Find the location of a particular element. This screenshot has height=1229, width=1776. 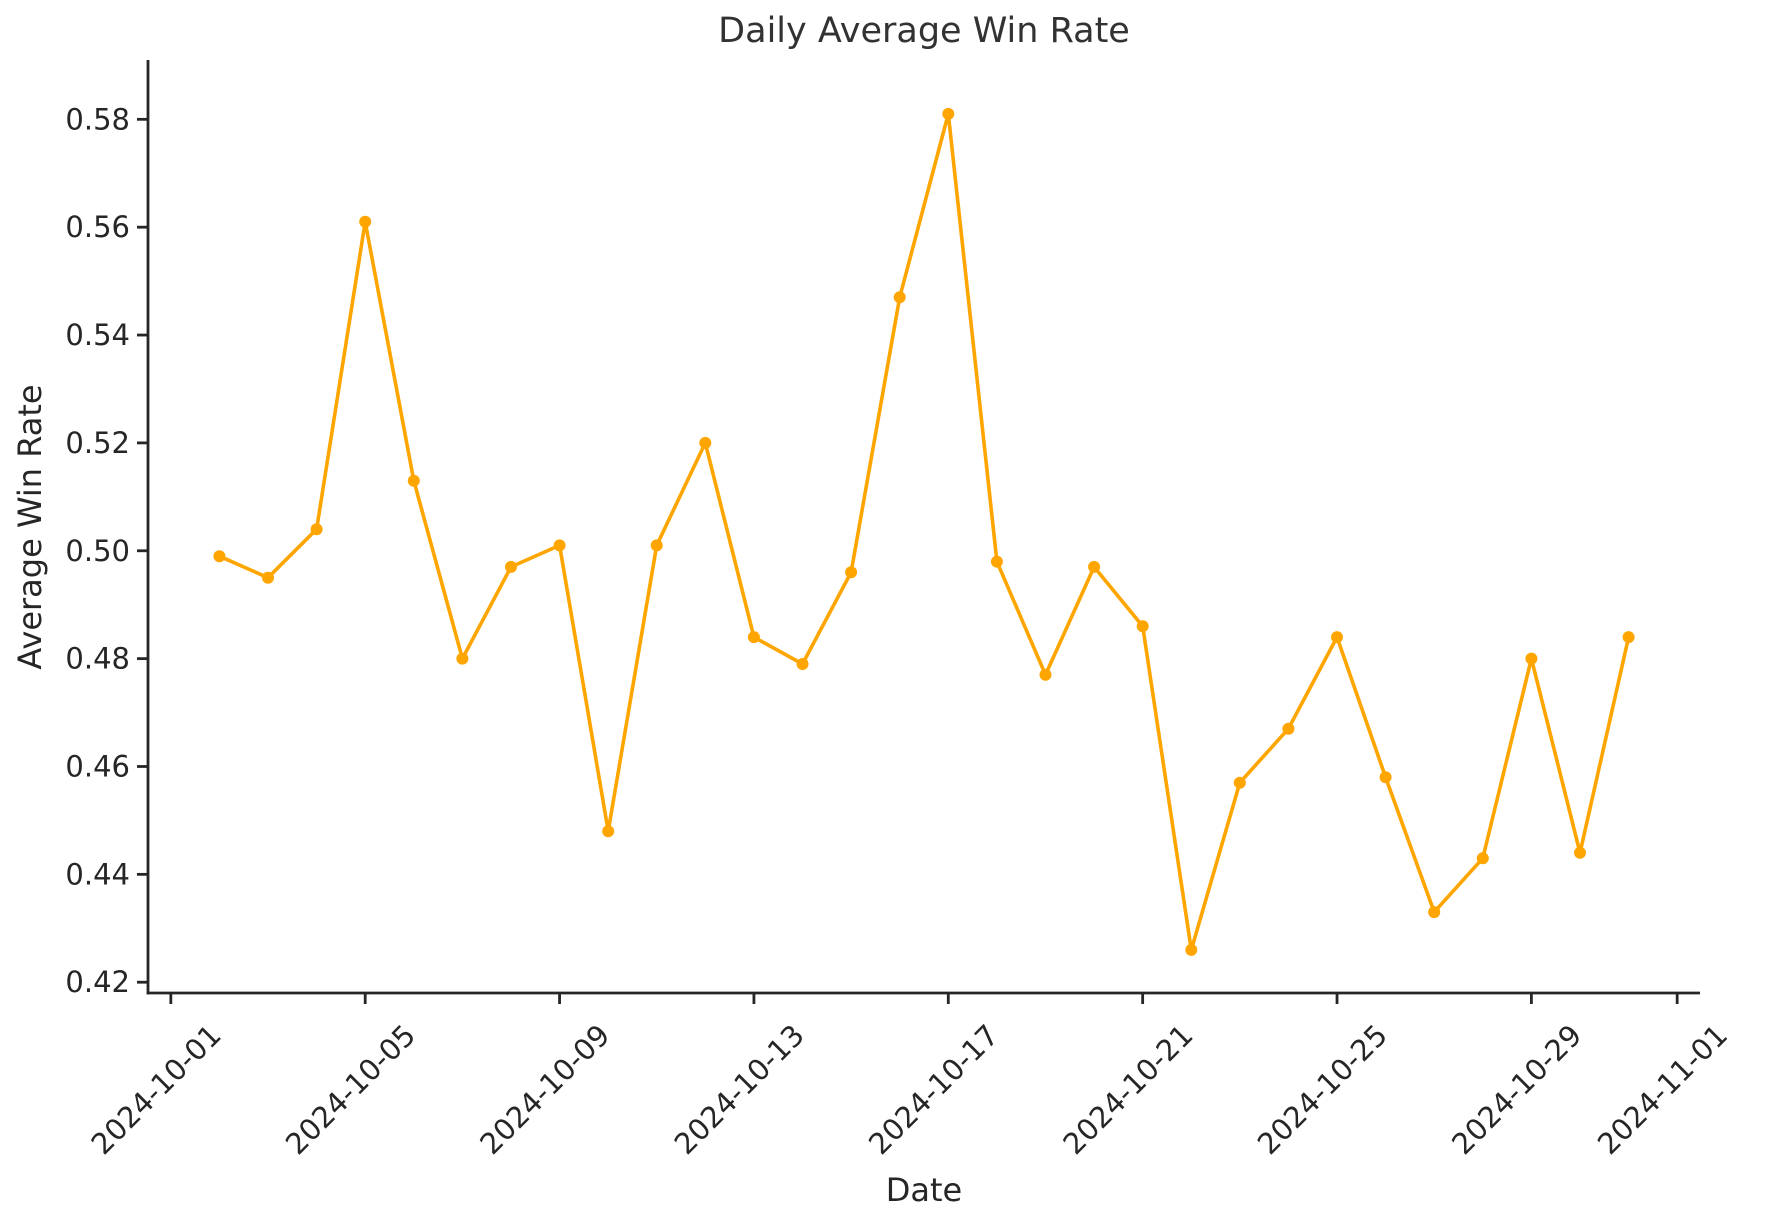

x-tick-label: 2024-10-13 is located at coordinates (739, 1089).